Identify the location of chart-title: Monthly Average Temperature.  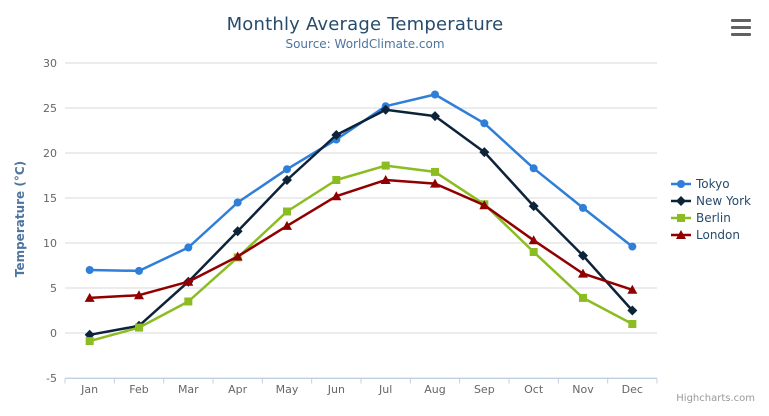
(365, 24).